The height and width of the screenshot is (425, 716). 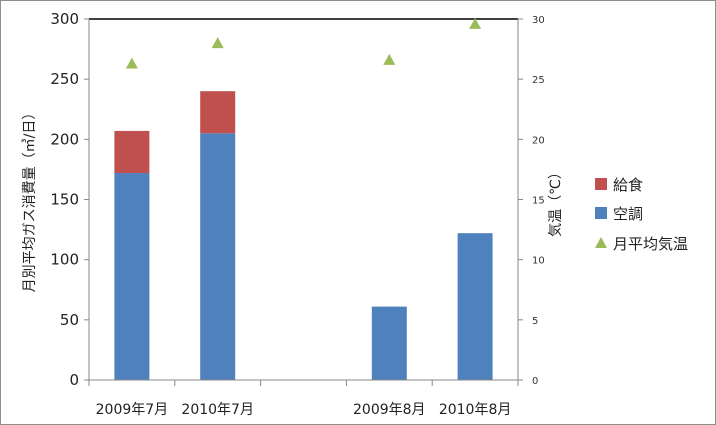 What do you see at coordinates (303, 399) in the screenshot?
I see `category-labels: 2009年7月 2010年7月 2009年8月 2010年8月` at bounding box center [303, 399].